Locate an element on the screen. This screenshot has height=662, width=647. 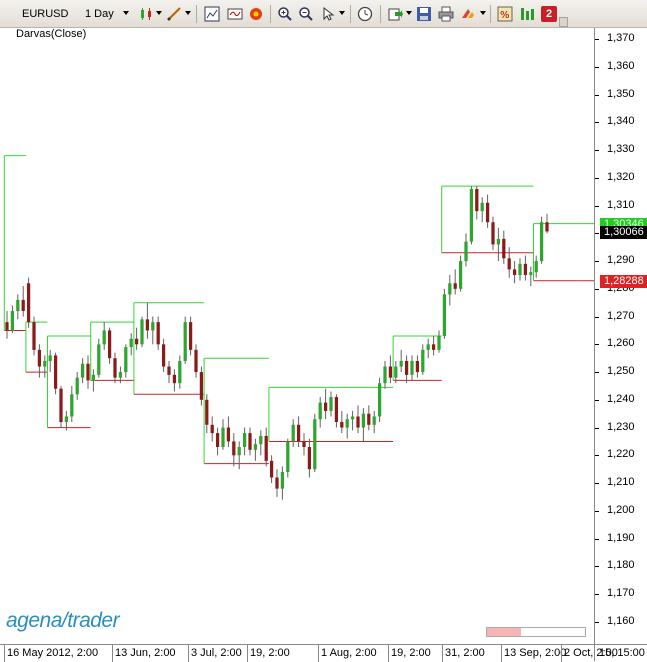
toolbar-overflow-button is located at coordinates (563, 22).